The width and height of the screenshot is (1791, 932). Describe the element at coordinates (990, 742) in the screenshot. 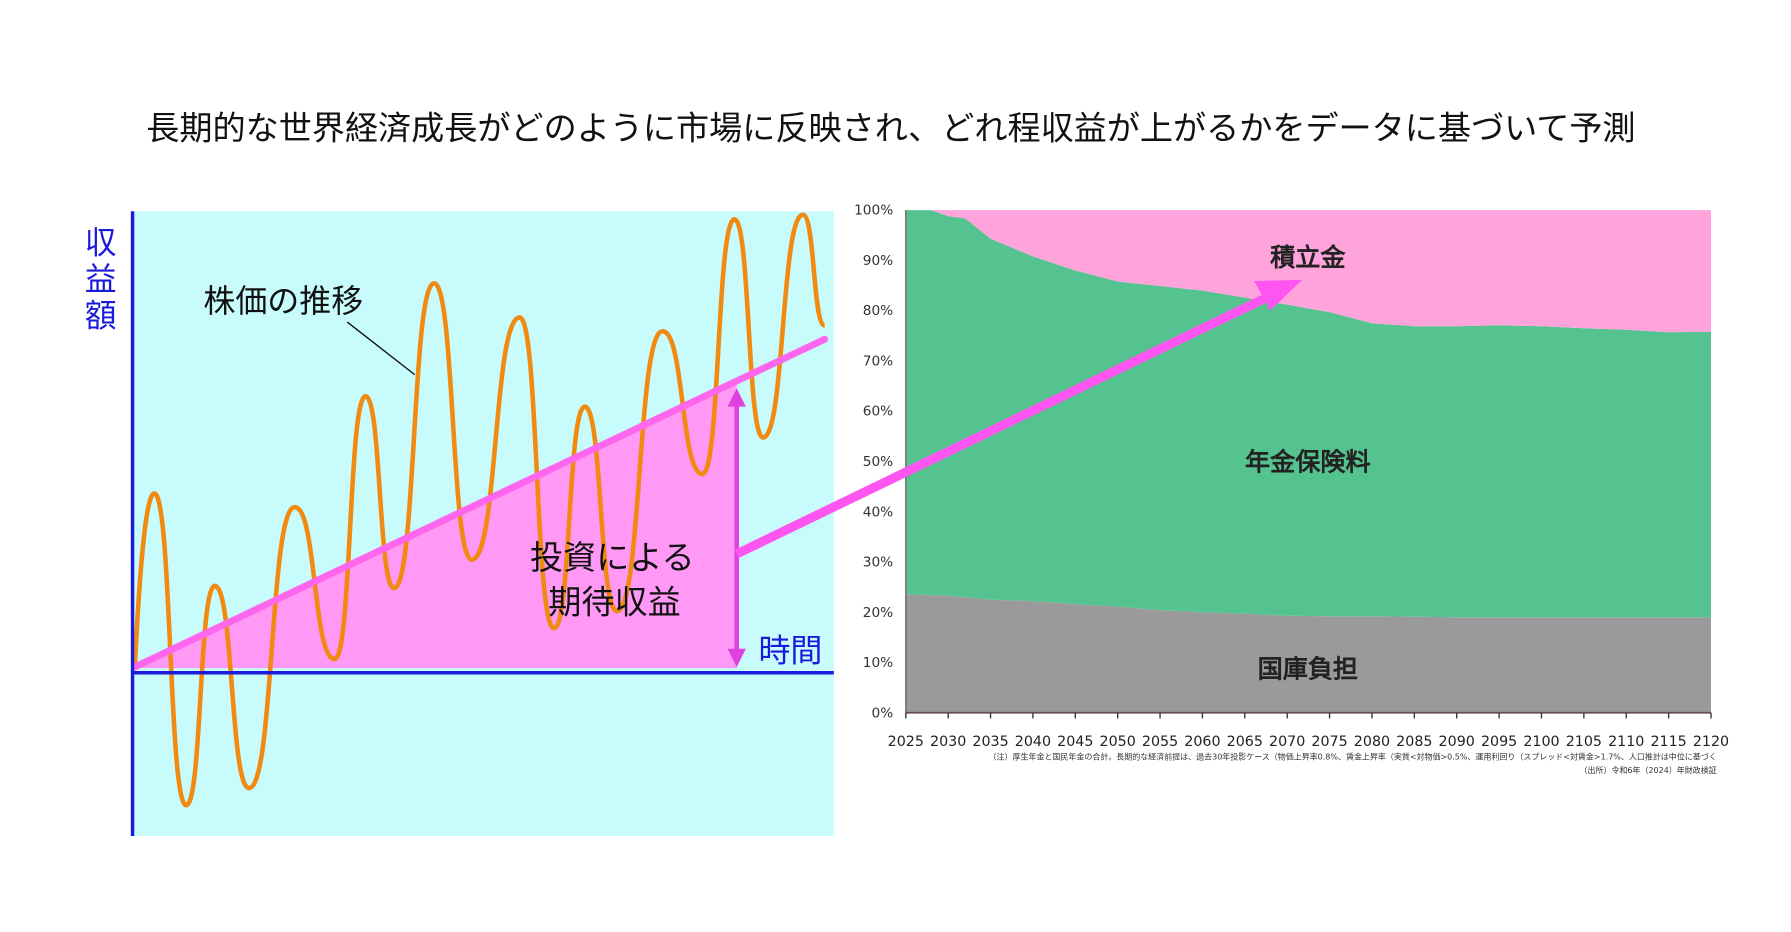

I see `x-tick-label: 2035` at that location.